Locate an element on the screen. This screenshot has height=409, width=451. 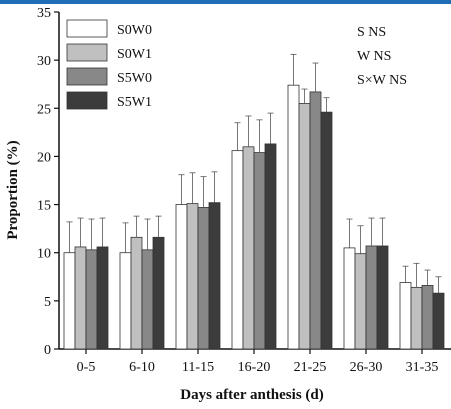
legend-label: S5W0 is located at coordinates (134, 78).